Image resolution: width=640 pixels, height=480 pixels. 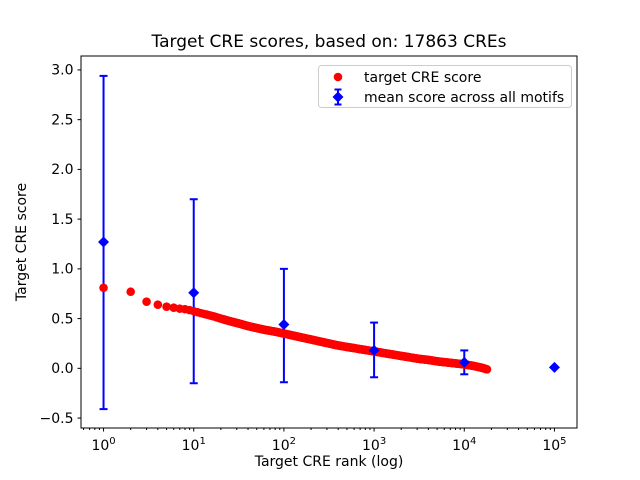 What do you see at coordinates (329, 462) in the screenshot?
I see `x-axis-label: Target CRE rank (log)` at bounding box center [329, 462].